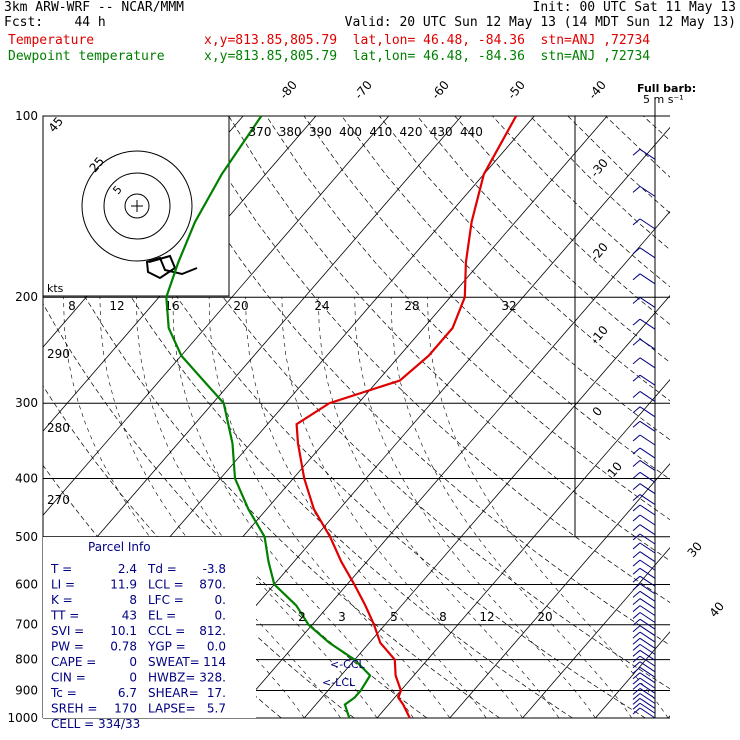 This screenshot has width=740, height=740. What do you see at coordinates (339, 682) in the screenshot?
I see `lcl-marker: <-LCL` at bounding box center [339, 682].